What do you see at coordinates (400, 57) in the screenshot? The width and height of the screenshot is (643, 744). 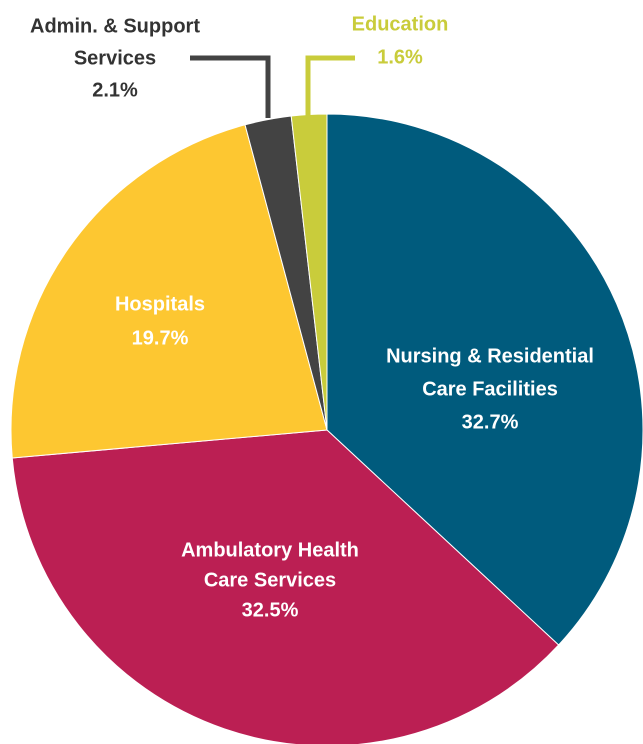 I see `value-label: 1.6%` at bounding box center [400, 57].